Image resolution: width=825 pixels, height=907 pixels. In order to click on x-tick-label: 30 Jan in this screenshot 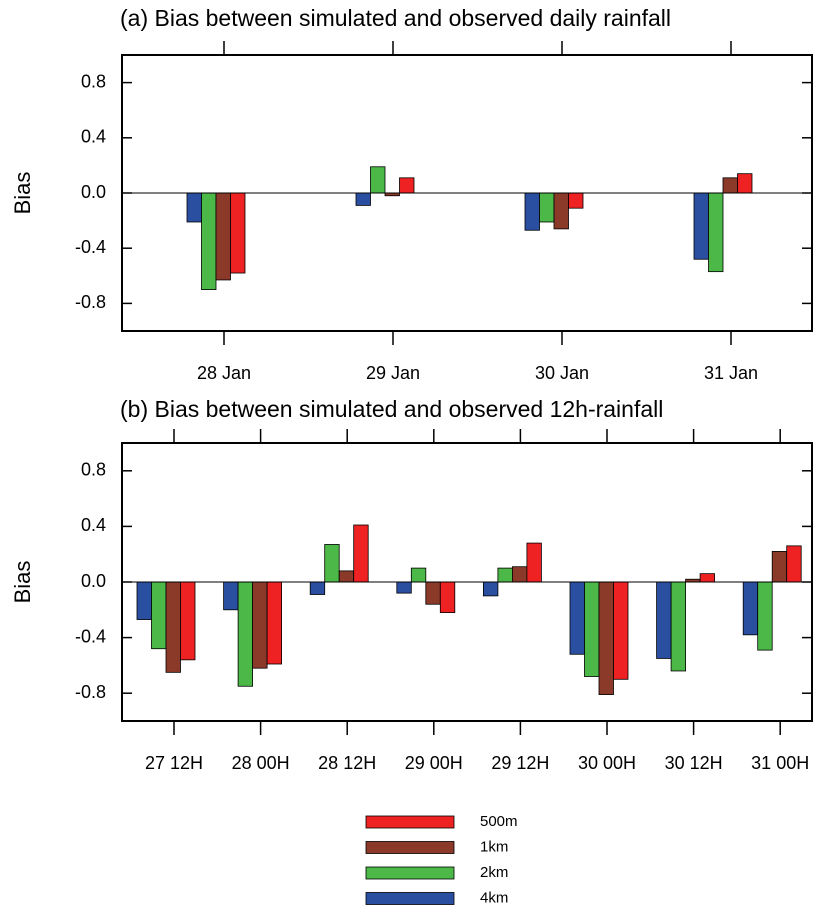, I will do `click(562, 373)`.